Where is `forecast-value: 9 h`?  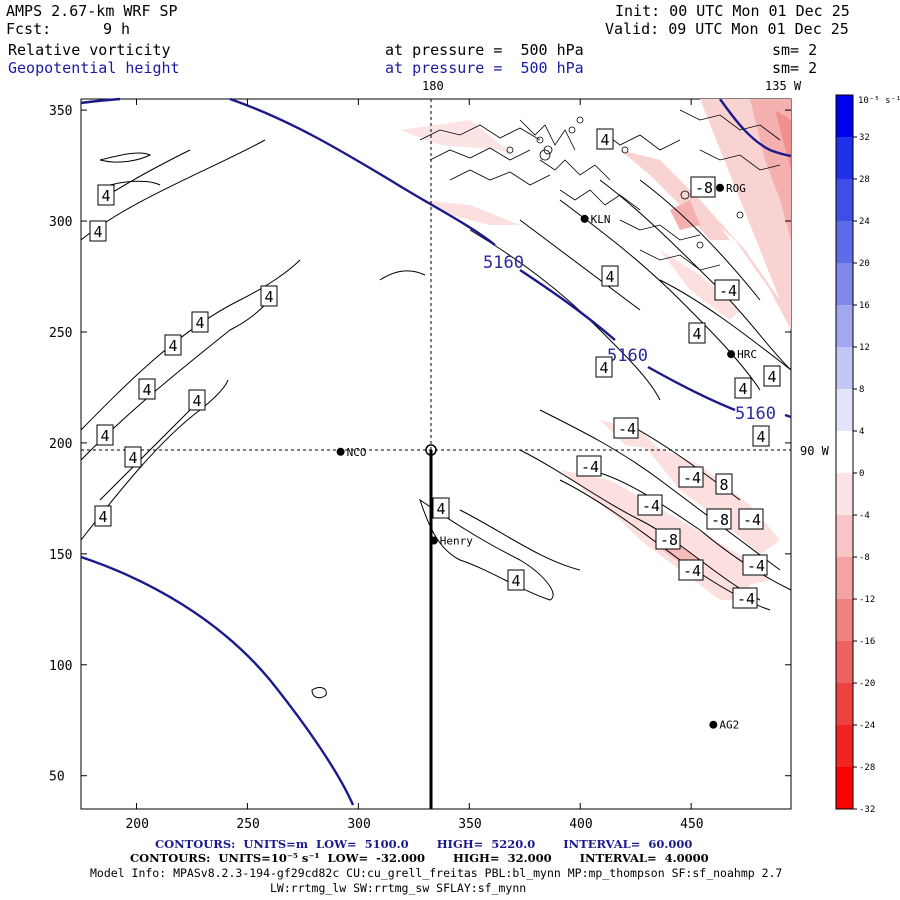 forecast-value: 9 h is located at coordinates (117, 29).